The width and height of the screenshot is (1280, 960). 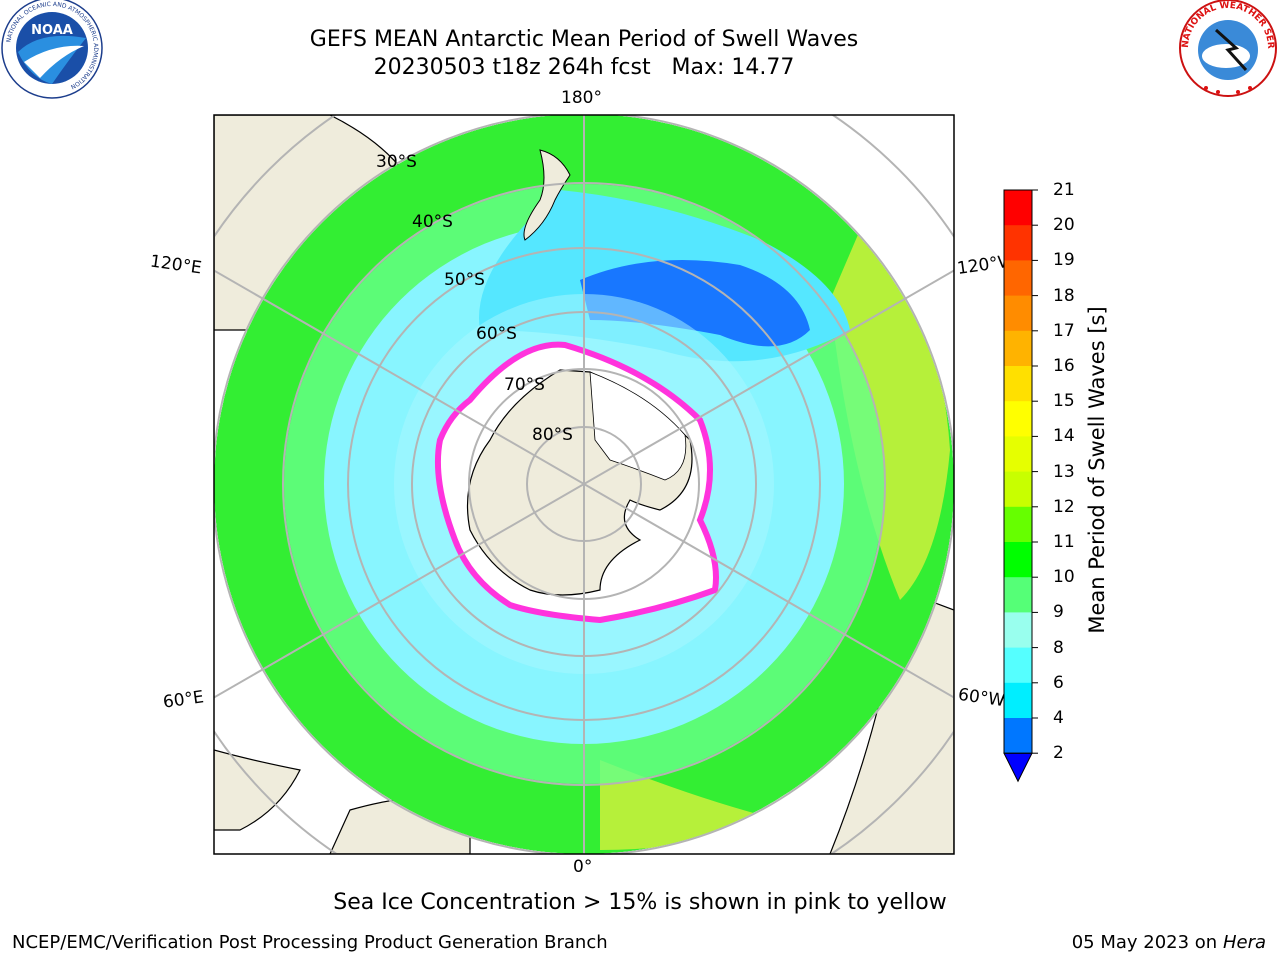 I want to click on colorbar-tick-label: 17, so click(x=1064, y=330).